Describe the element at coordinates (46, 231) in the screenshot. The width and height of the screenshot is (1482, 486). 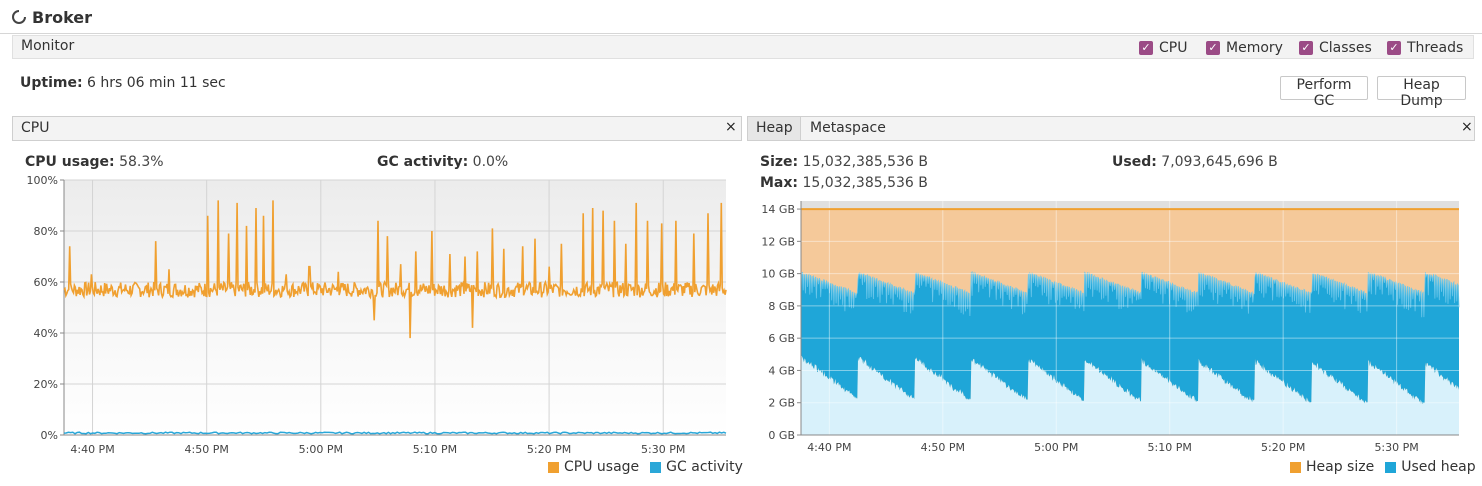
I see `y-tick-label: 80%` at that location.